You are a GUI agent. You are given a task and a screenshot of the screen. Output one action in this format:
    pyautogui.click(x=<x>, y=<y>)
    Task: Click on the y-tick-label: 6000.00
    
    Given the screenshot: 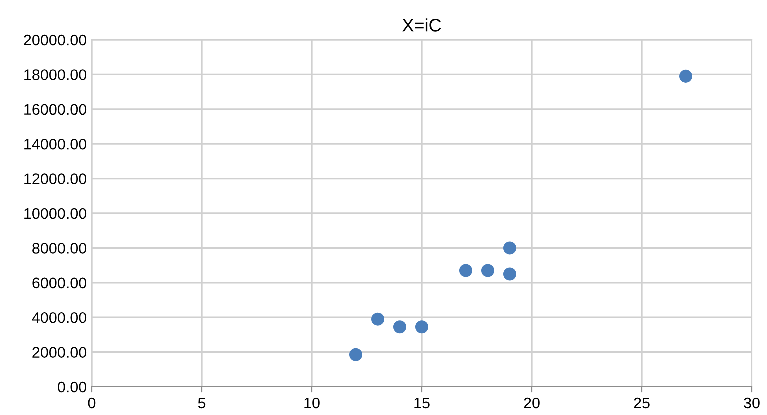 What is the action you would take?
    pyautogui.click(x=59, y=283)
    